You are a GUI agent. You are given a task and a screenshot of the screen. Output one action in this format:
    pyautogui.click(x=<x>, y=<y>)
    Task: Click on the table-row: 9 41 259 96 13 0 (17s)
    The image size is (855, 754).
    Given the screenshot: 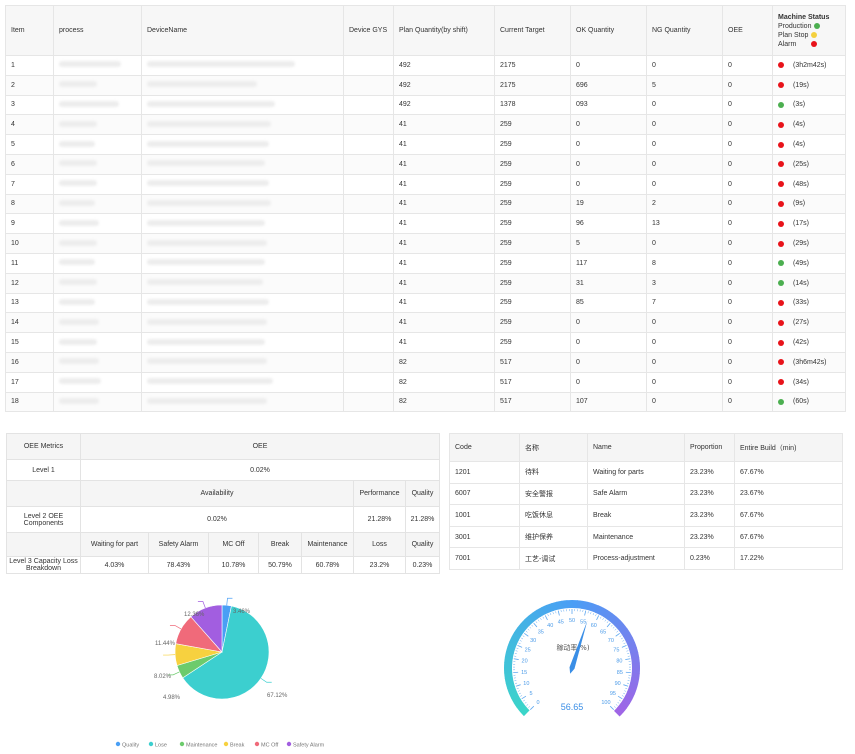 What is the action you would take?
    pyautogui.click(x=425, y=224)
    